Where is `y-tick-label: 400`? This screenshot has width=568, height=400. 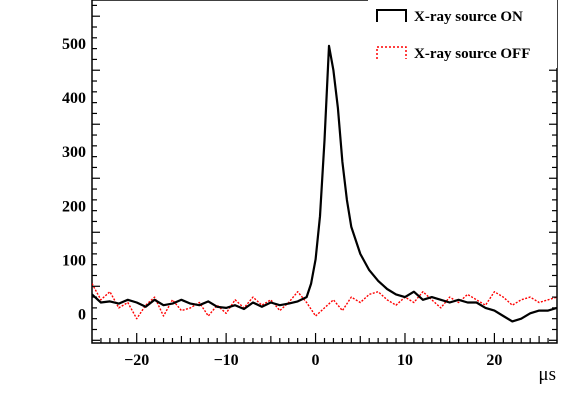
y-tick-label: 400 is located at coordinates (74, 98).